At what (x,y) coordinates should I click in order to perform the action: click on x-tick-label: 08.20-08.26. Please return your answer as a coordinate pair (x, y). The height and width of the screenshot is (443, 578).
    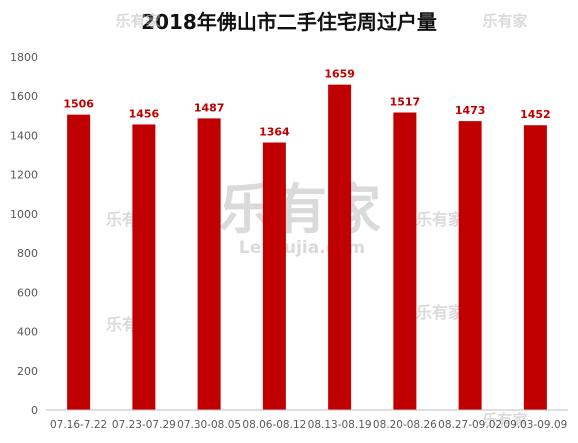
    Looking at the image, I should click on (405, 425).